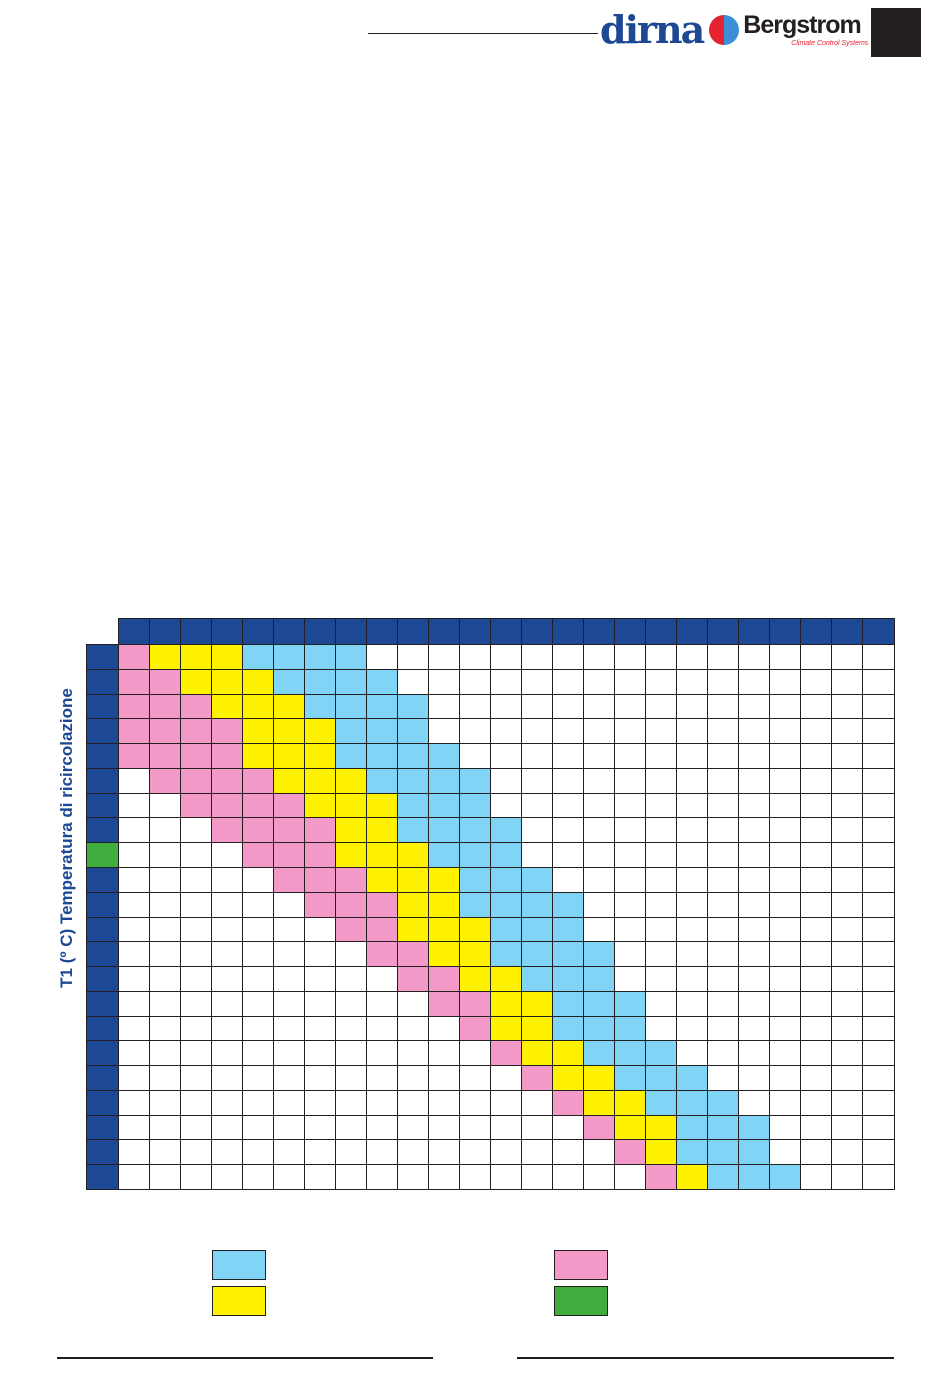 Image resolution: width=950 pixels, height=1374 pixels. What do you see at coordinates (896, 32) in the screenshot?
I see `page-tab-marker` at bounding box center [896, 32].